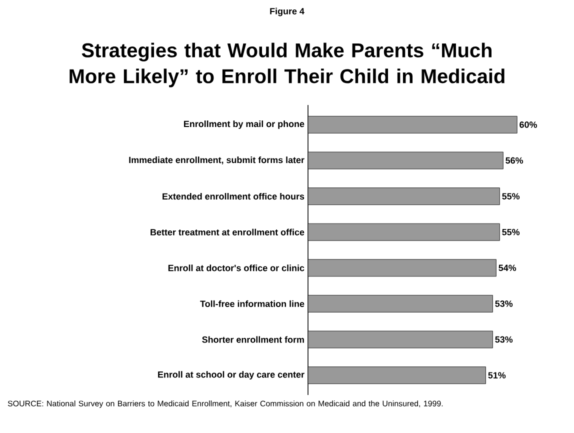  Describe the element at coordinates (528, 125) in the screenshot. I see `data-label: 60%` at that location.